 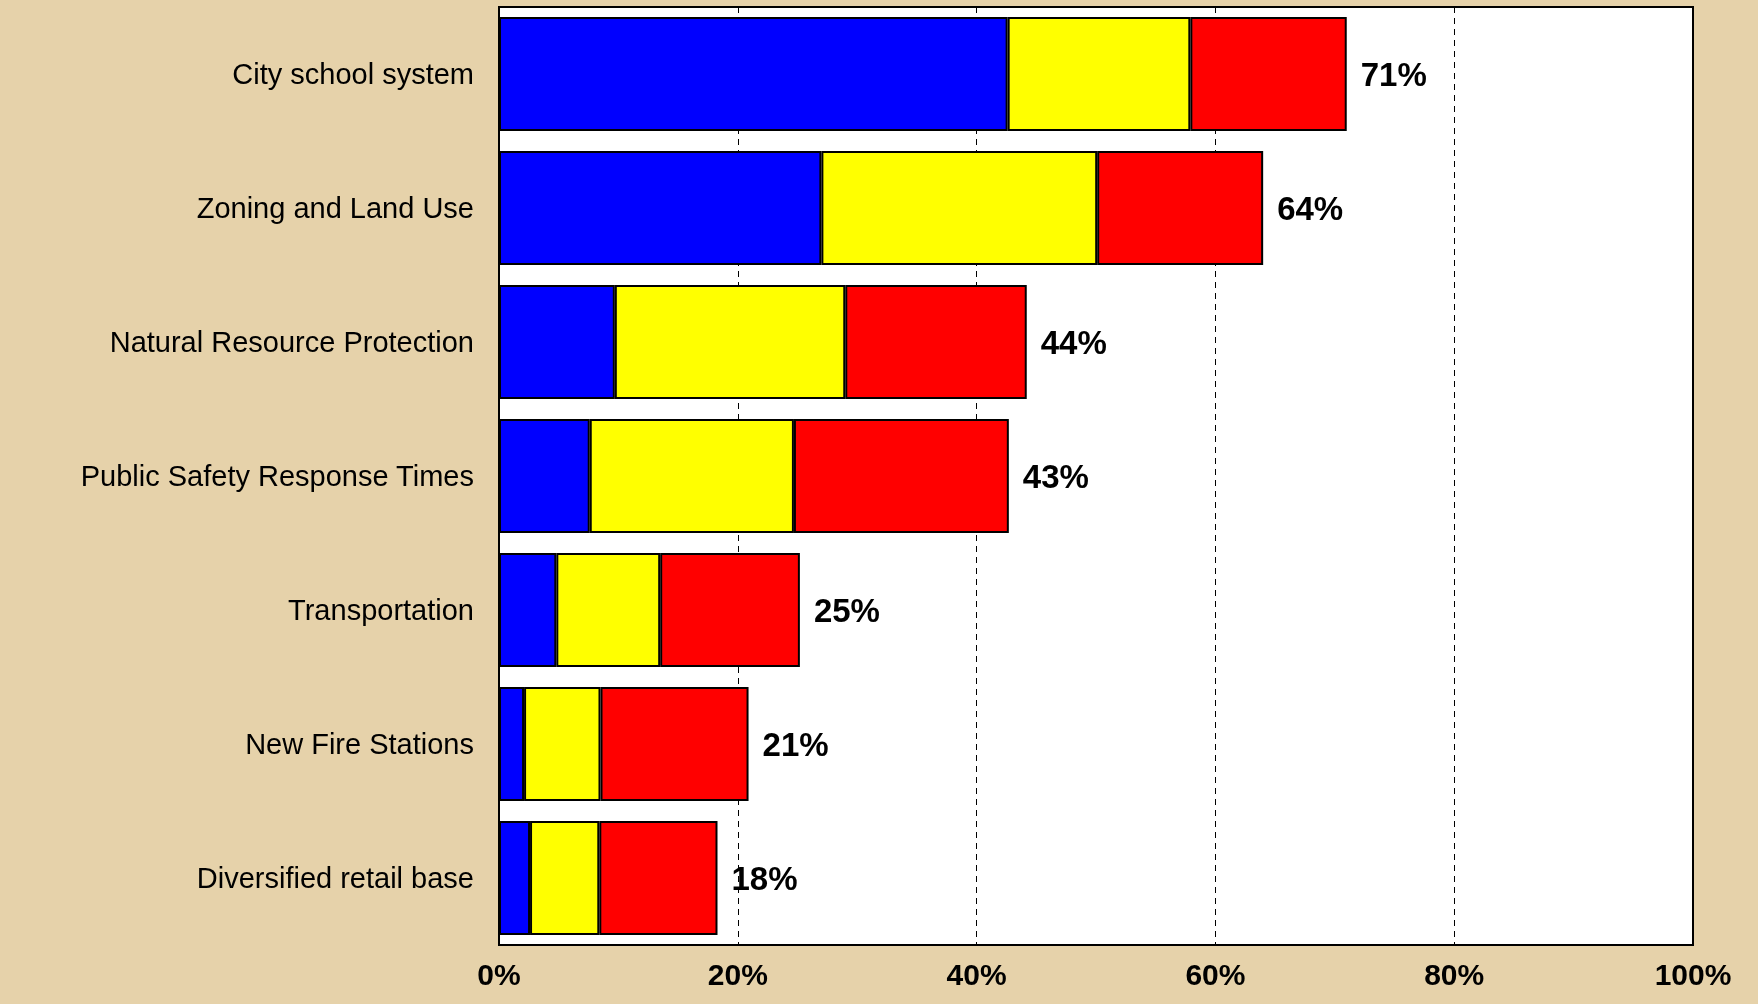 What do you see at coordinates (1310, 208) in the screenshot?
I see `total-label: 64%` at bounding box center [1310, 208].